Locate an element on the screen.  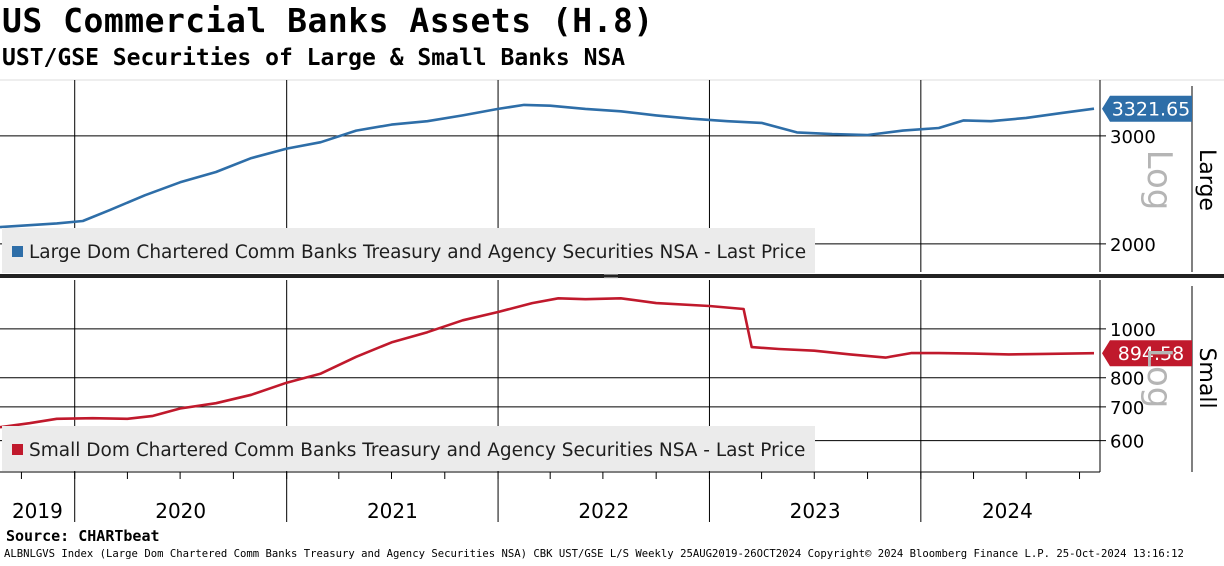
large-log-scale-label: Log is located at coordinates (1159, 180).